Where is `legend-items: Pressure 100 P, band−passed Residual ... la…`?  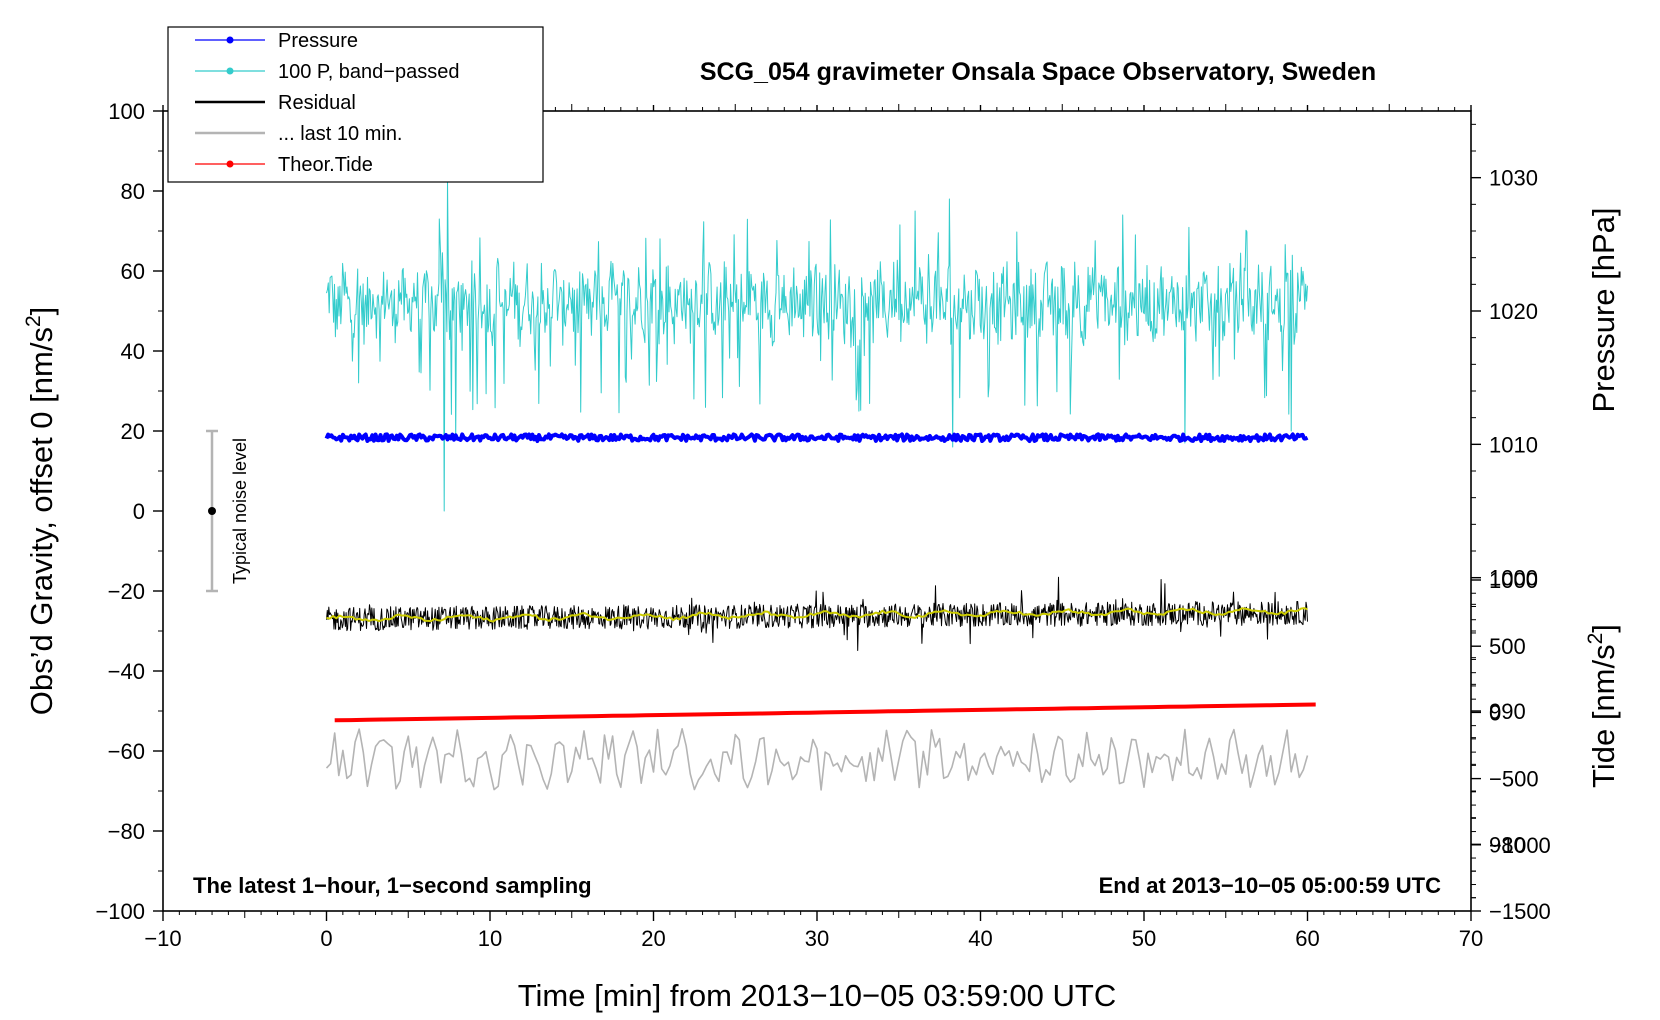 legend-items: Pressure 100 P, band−passed Residual ... la… is located at coordinates (327, 103).